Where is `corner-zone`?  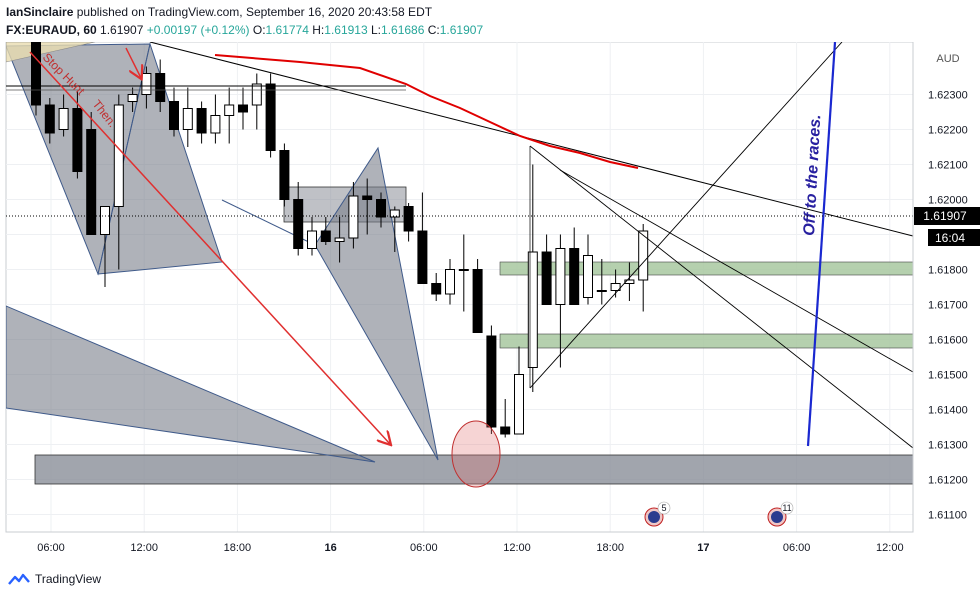
corner-zone is located at coordinates (51, 52).